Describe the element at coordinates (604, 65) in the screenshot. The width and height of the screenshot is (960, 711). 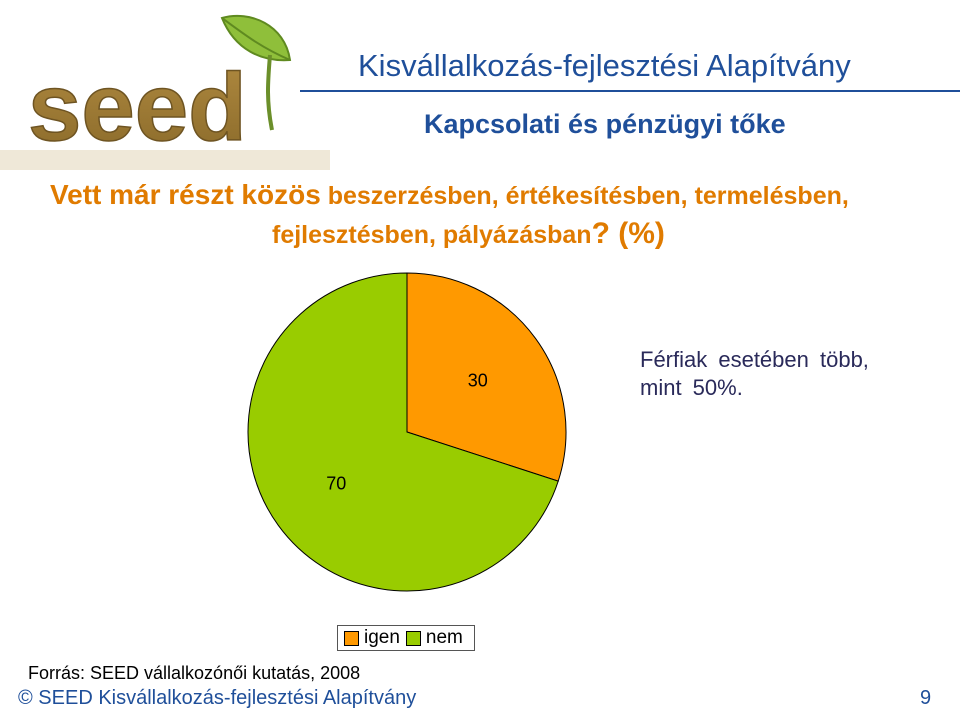
I see `org-title: Kisvállalkozás-fejlesztési Alapítvány` at that location.